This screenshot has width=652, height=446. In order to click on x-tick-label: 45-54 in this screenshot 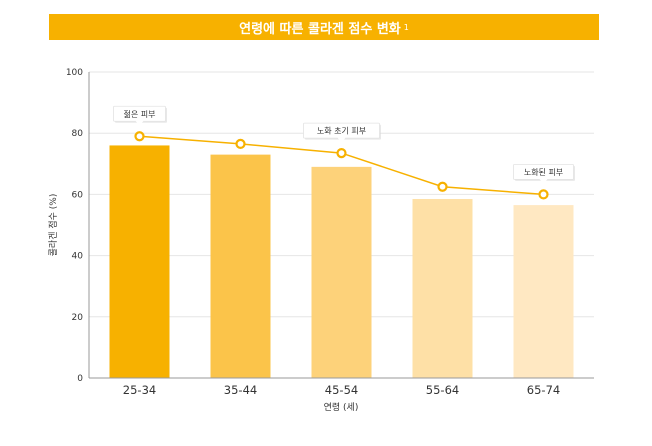, I will do `click(341, 390)`.